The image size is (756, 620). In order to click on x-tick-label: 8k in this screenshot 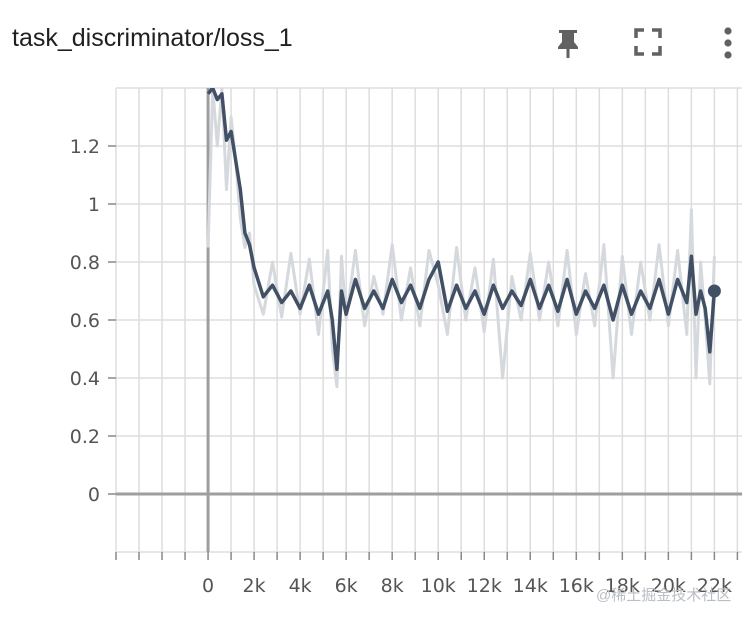, I will do `click(392, 586)`.